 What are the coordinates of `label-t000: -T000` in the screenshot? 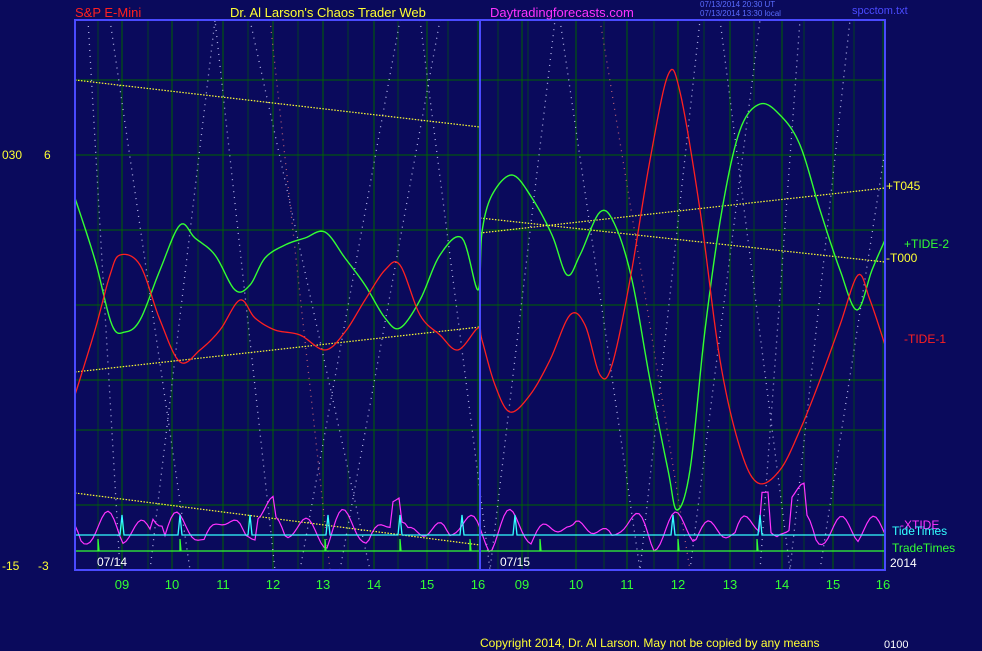 It's located at (902, 258).